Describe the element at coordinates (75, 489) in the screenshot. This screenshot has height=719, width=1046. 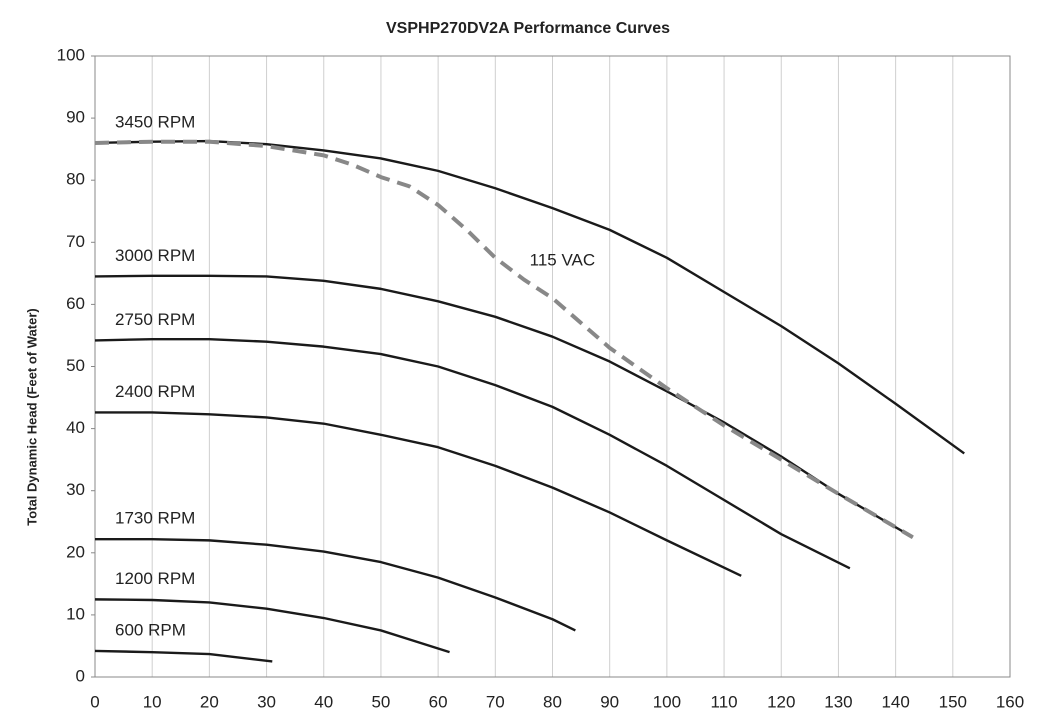
I see `y-tick-label: 30` at that location.